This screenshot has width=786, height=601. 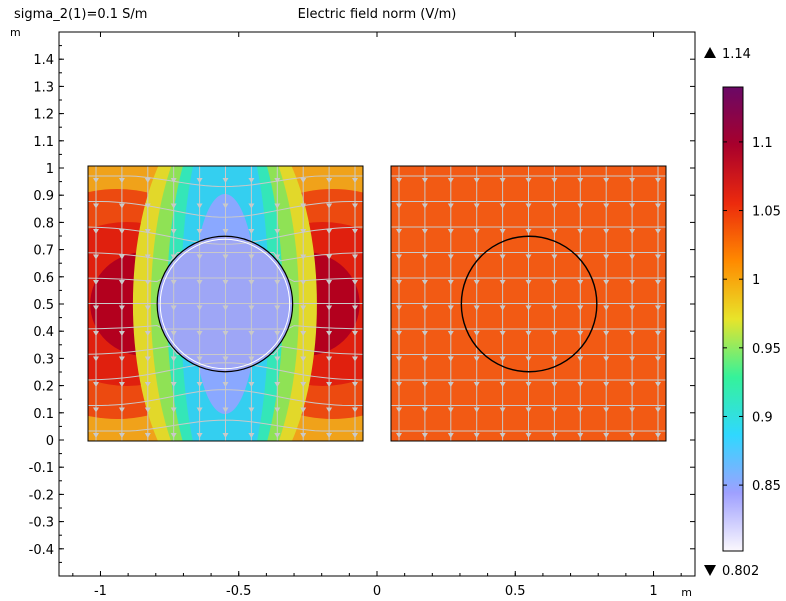 What do you see at coordinates (515, 591) in the screenshot?
I see `x-tick-label: 0.5` at bounding box center [515, 591].